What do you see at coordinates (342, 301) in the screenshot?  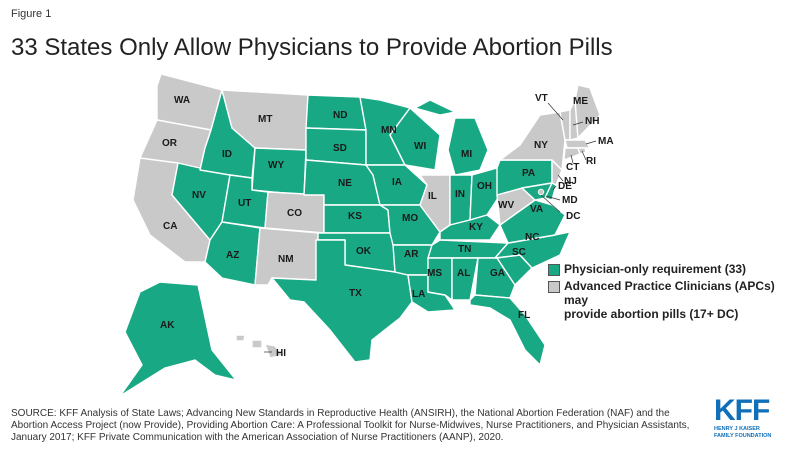 I see `state-tx` at bounding box center [342, 301].